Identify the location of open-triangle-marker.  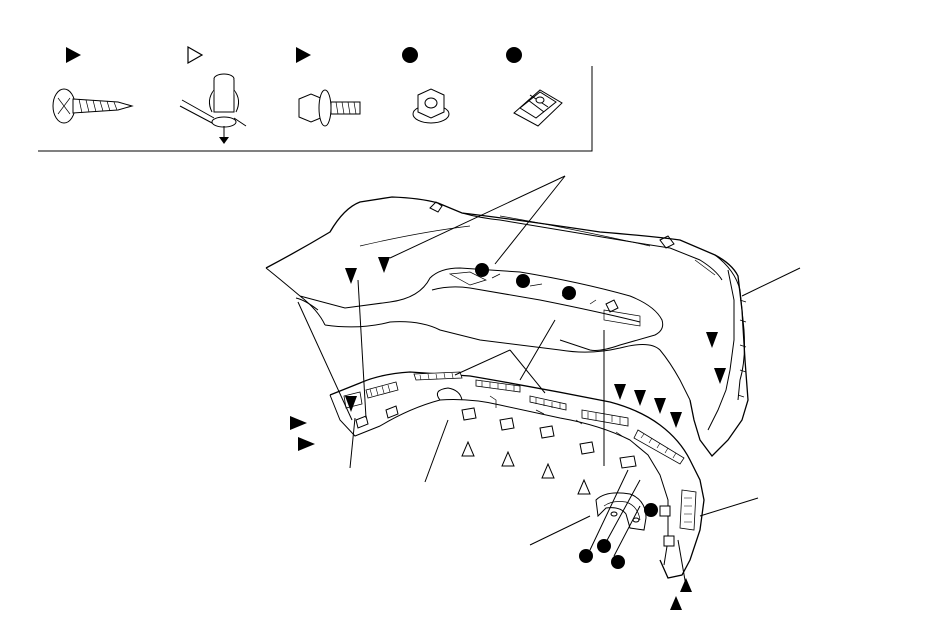
(195, 55).